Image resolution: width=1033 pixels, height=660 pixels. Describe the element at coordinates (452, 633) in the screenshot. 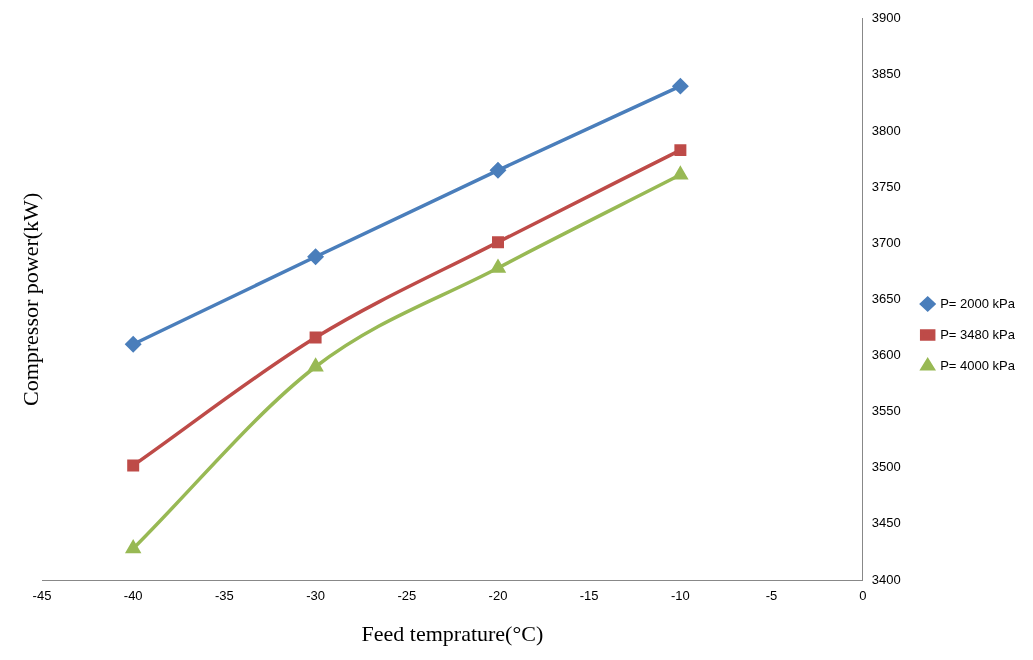

I see `x-axis-title: Feed temprature(°C)` at that location.